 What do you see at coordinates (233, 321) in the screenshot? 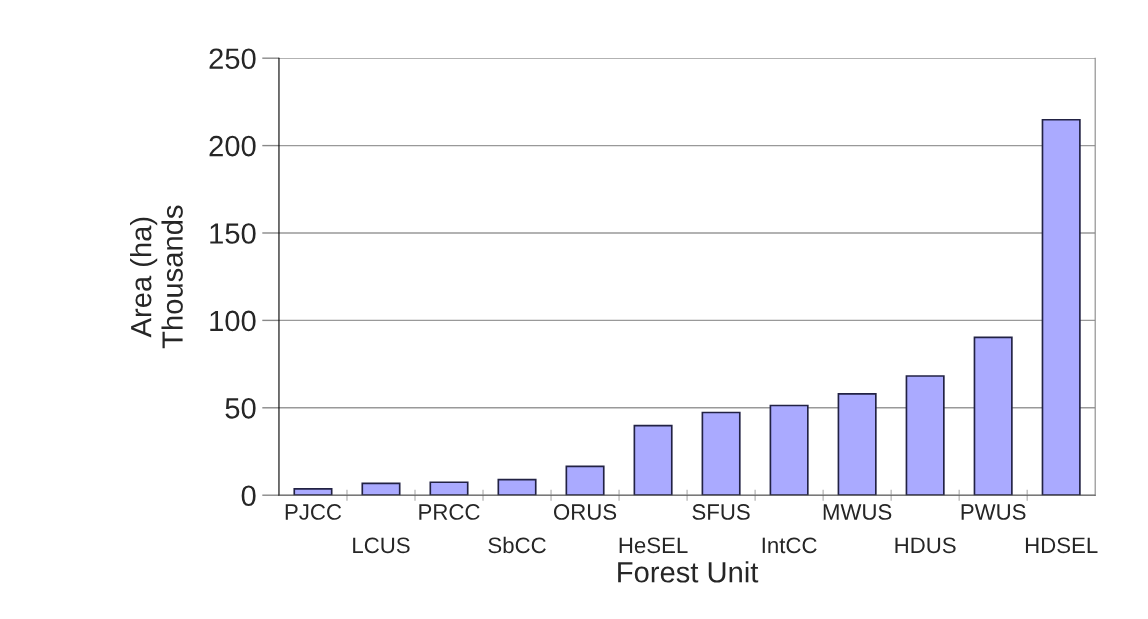
I see `y-tick-label: 100` at bounding box center [233, 321].